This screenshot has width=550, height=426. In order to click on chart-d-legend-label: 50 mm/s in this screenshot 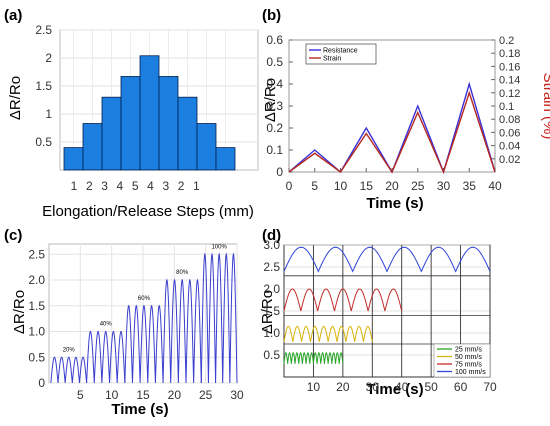, I will do `click(468, 357)`.